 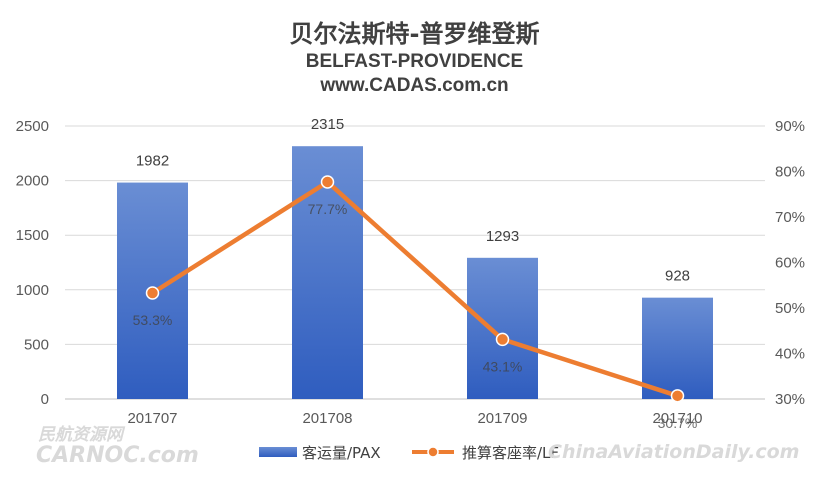 What do you see at coordinates (153, 320) in the screenshot?
I see `lf-value-label: 53.3%` at bounding box center [153, 320].